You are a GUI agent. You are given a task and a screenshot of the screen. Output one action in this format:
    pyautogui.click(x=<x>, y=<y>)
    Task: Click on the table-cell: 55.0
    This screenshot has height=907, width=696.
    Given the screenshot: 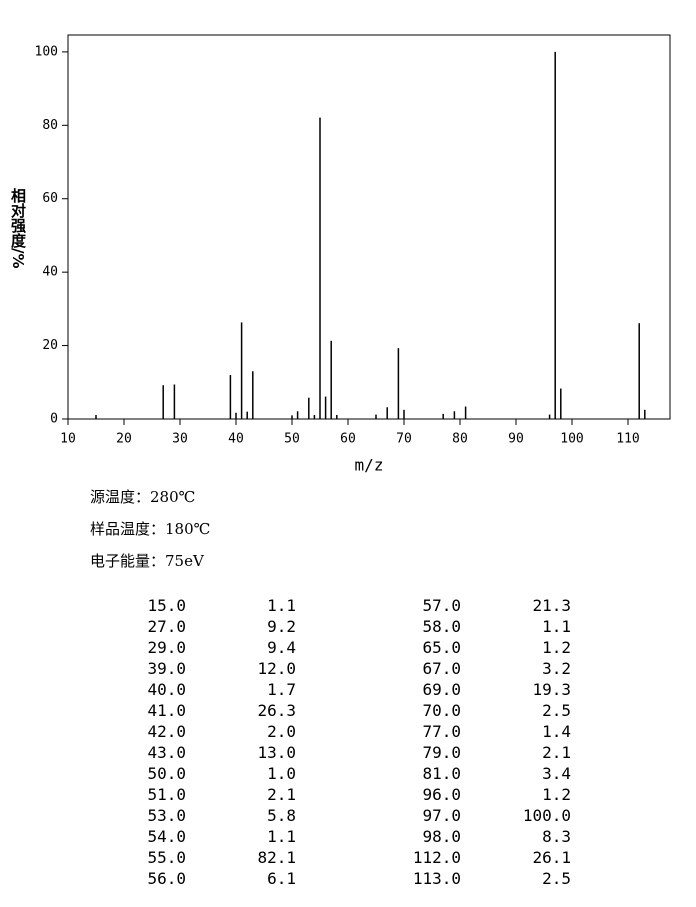 What is the action you would take?
    pyautogui.click(x=166, y=857)
    